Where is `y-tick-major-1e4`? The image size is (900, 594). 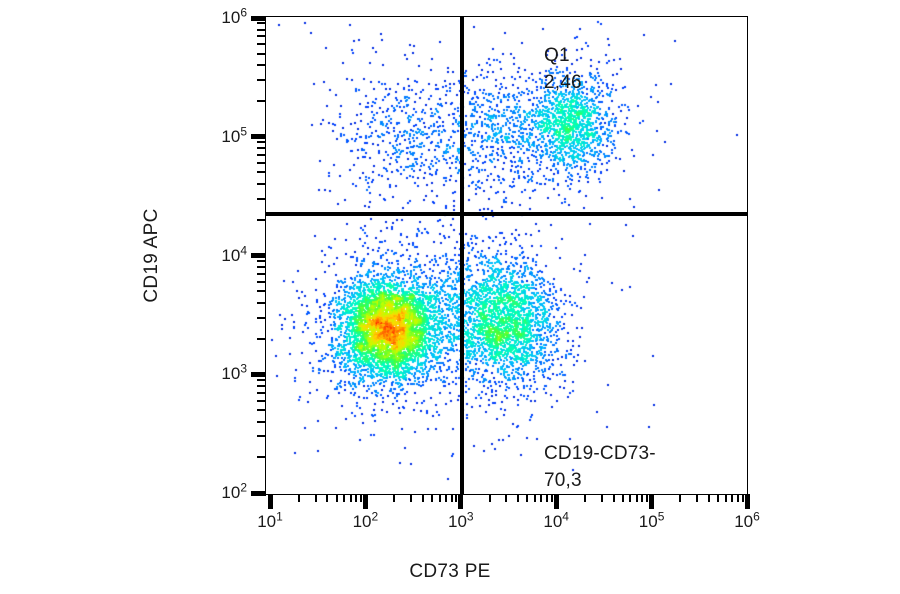
y-tick-major-1e4 is located at coordinates (258, 255).